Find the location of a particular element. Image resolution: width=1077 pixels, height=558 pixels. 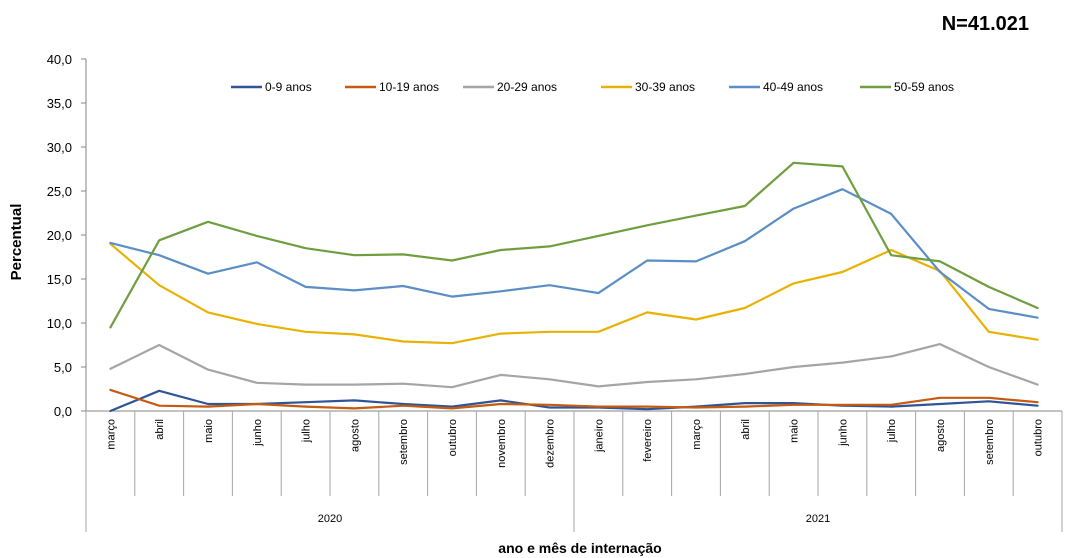

sample-size-label: N=41.021 is located at coordinates (985, 24).